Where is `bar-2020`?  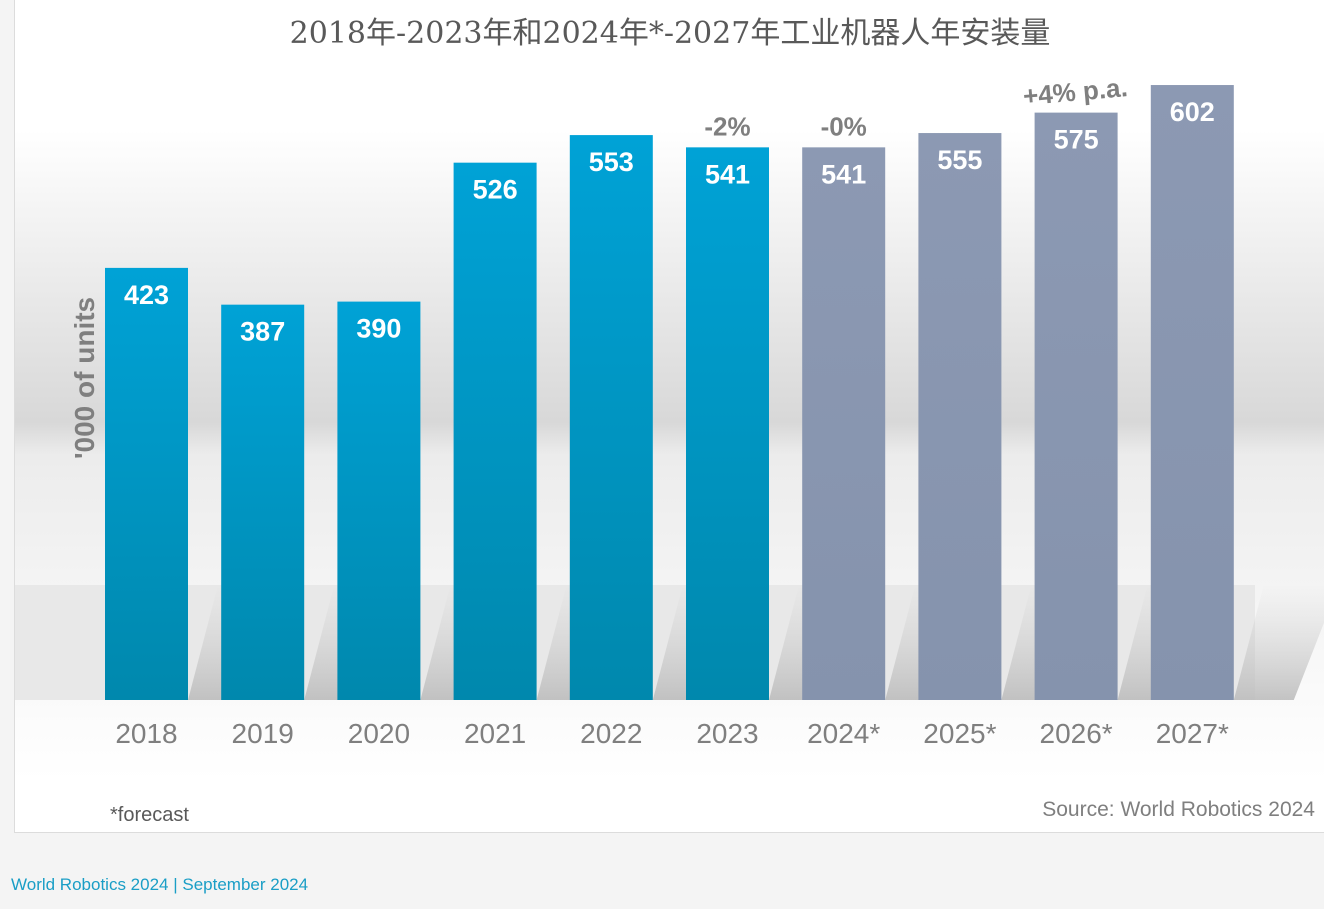 bar-2020 is located at coordinates (379, 500).